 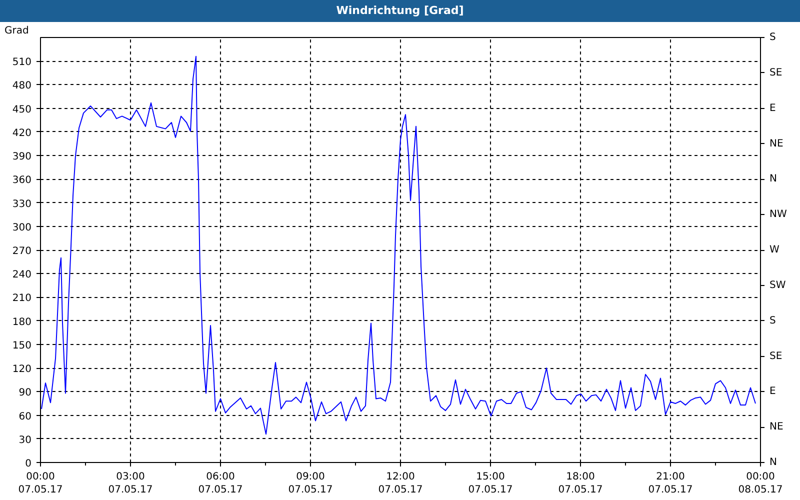 I want to click on x-tick-label: 21:00 07.05.17, so click(x=670, y=484).